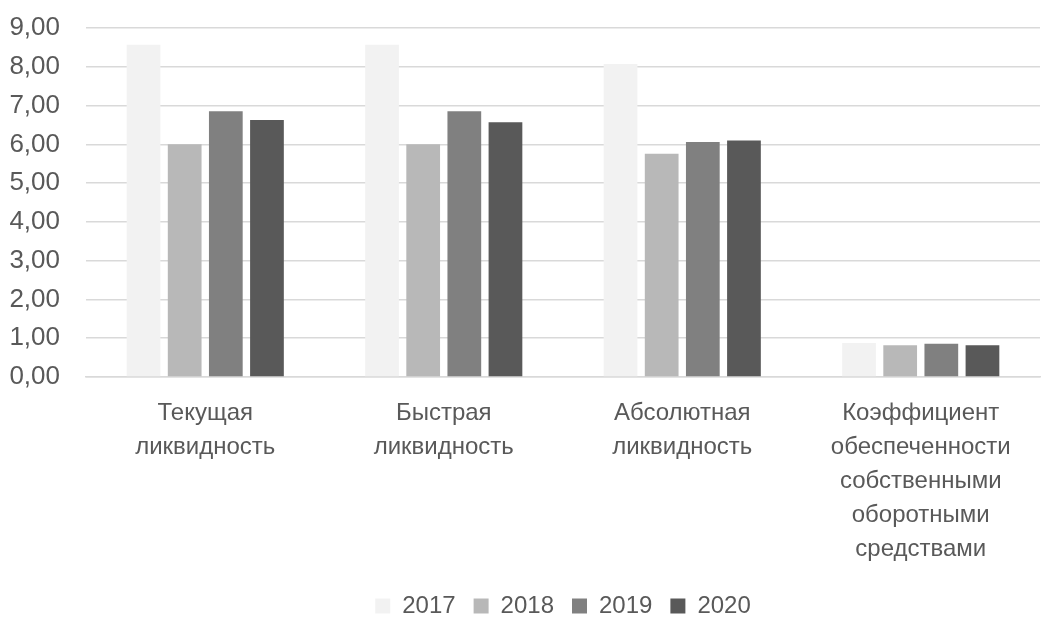 The width and height of the screenshot is (1041, 617). I want to click on y-tick-label: 5,00, so click(34, 181).